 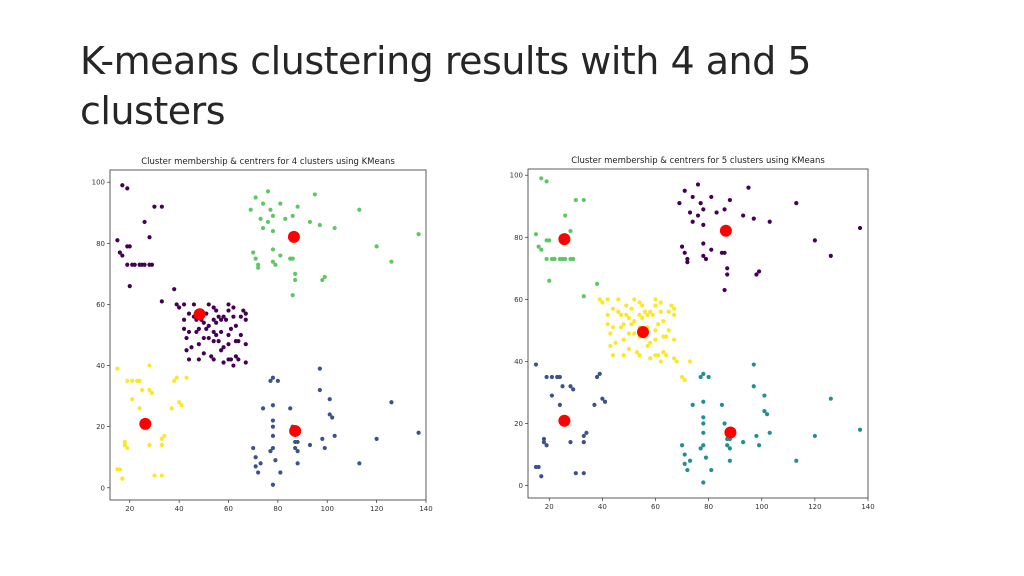 What do you see at coordinates (518, 424) in the screenshot?
I see `y-tick-label: 20` at bounding box center [518, 424].